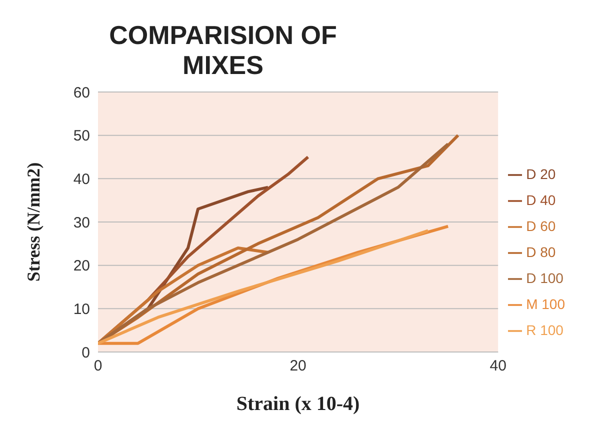  I want to click on chart-title: COMPARISION OF MIXES, so click(223, 50).